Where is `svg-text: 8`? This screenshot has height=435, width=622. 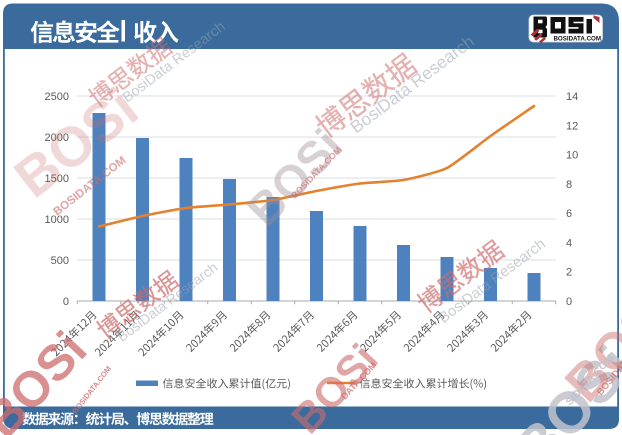 svg-text: 8 is located at coordinates (569, 185).